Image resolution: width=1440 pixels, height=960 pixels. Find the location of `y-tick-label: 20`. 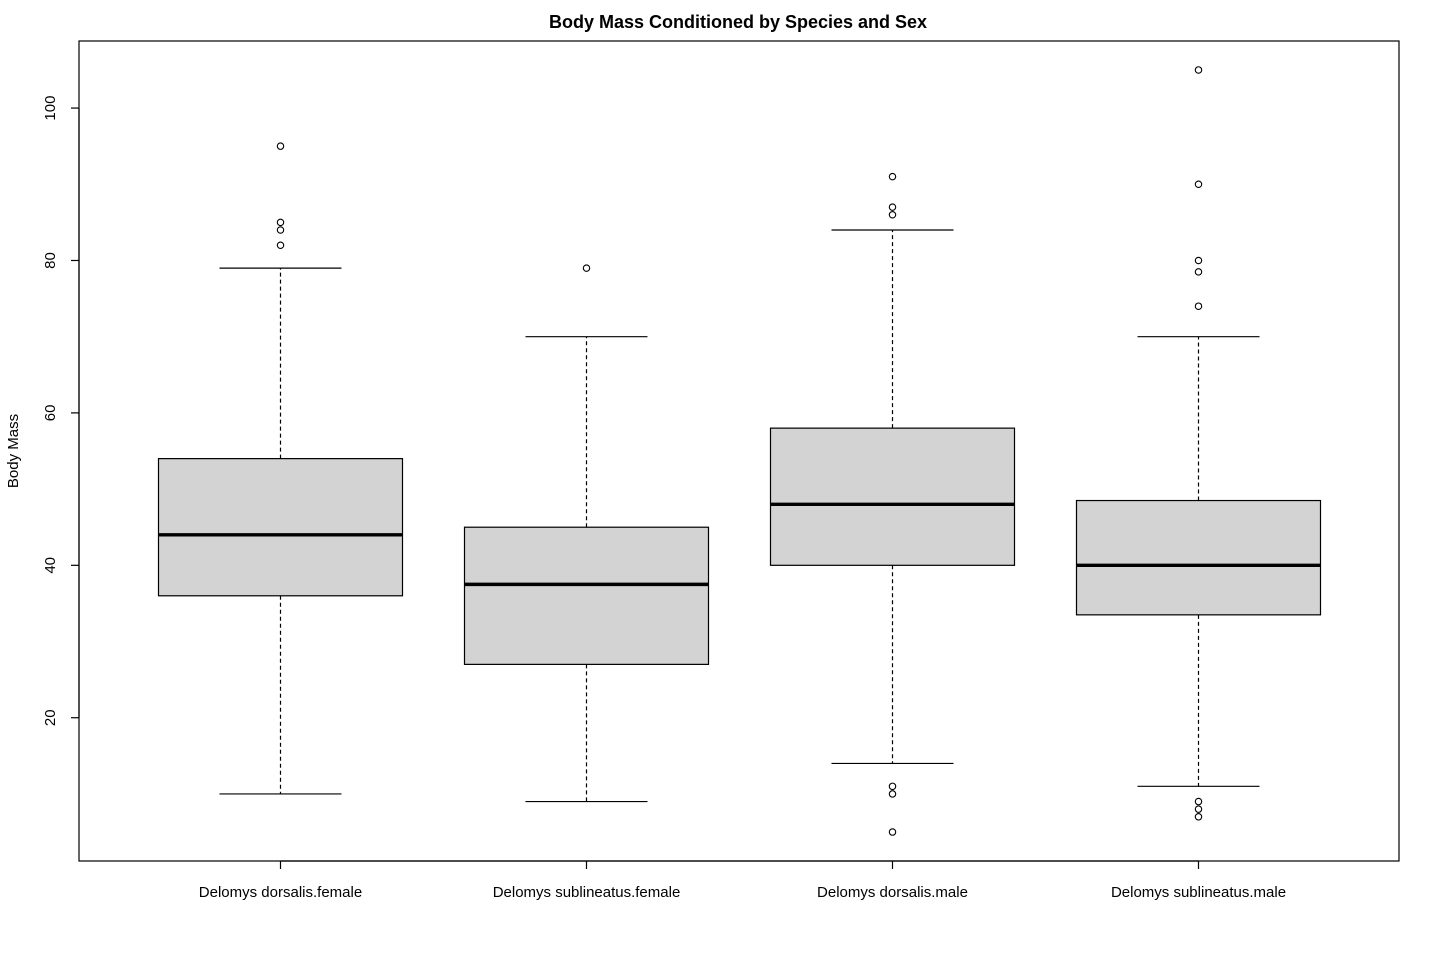

y-tick-label: 20 is located at coordinates (50, 717).